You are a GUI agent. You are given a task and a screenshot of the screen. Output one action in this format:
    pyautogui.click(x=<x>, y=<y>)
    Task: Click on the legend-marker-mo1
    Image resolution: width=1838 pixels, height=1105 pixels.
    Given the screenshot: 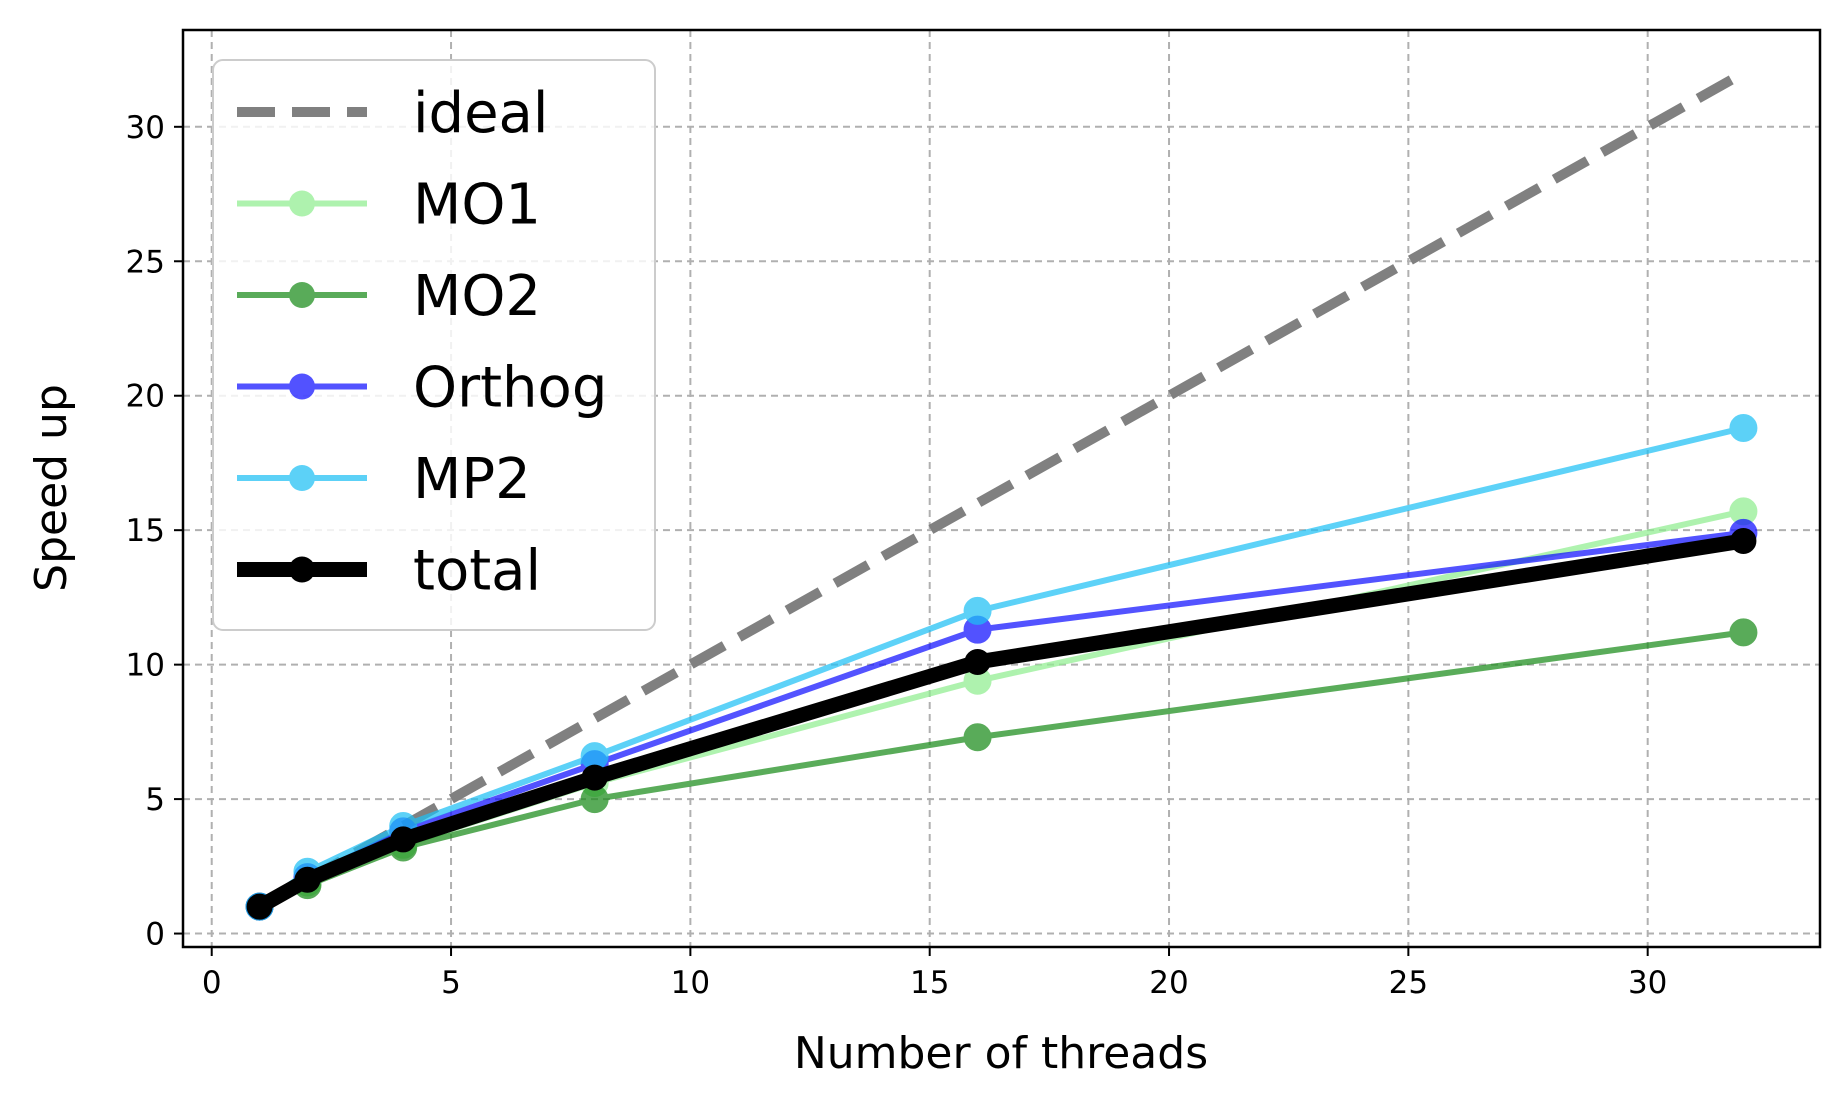 What is the action you would take?
    pyautogui.click(x=302, y=203)
    